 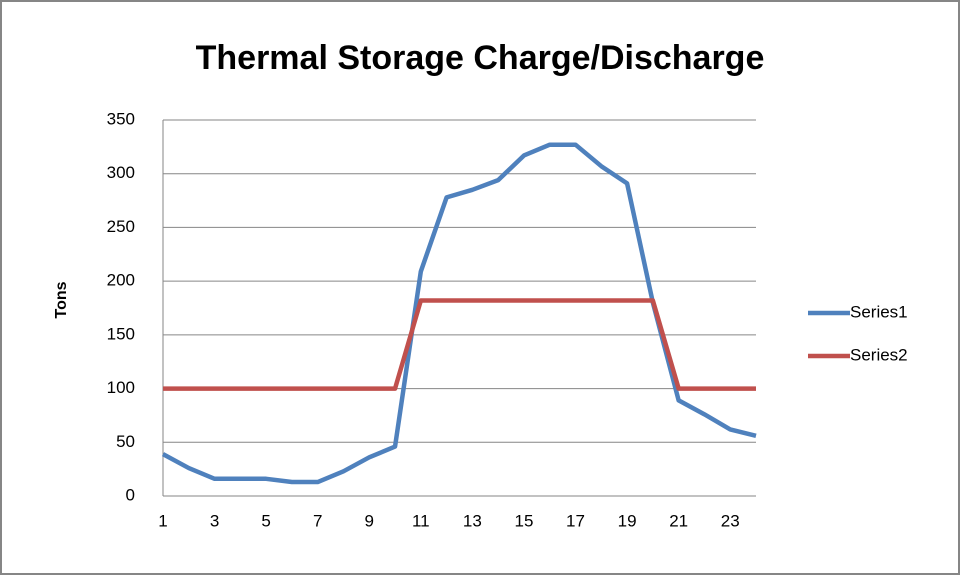 What do you see at coordinates (421, 520) in the screenshot?
I see `x-tick-label: 11` at bounding box center [421, 520].